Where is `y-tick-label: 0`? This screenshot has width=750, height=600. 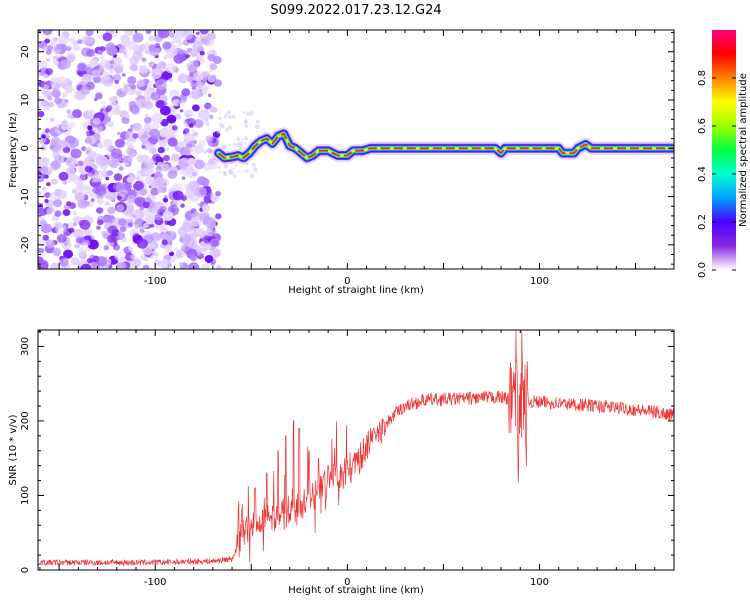 y-tick-label: 0 is located at coordinates (25, 570).